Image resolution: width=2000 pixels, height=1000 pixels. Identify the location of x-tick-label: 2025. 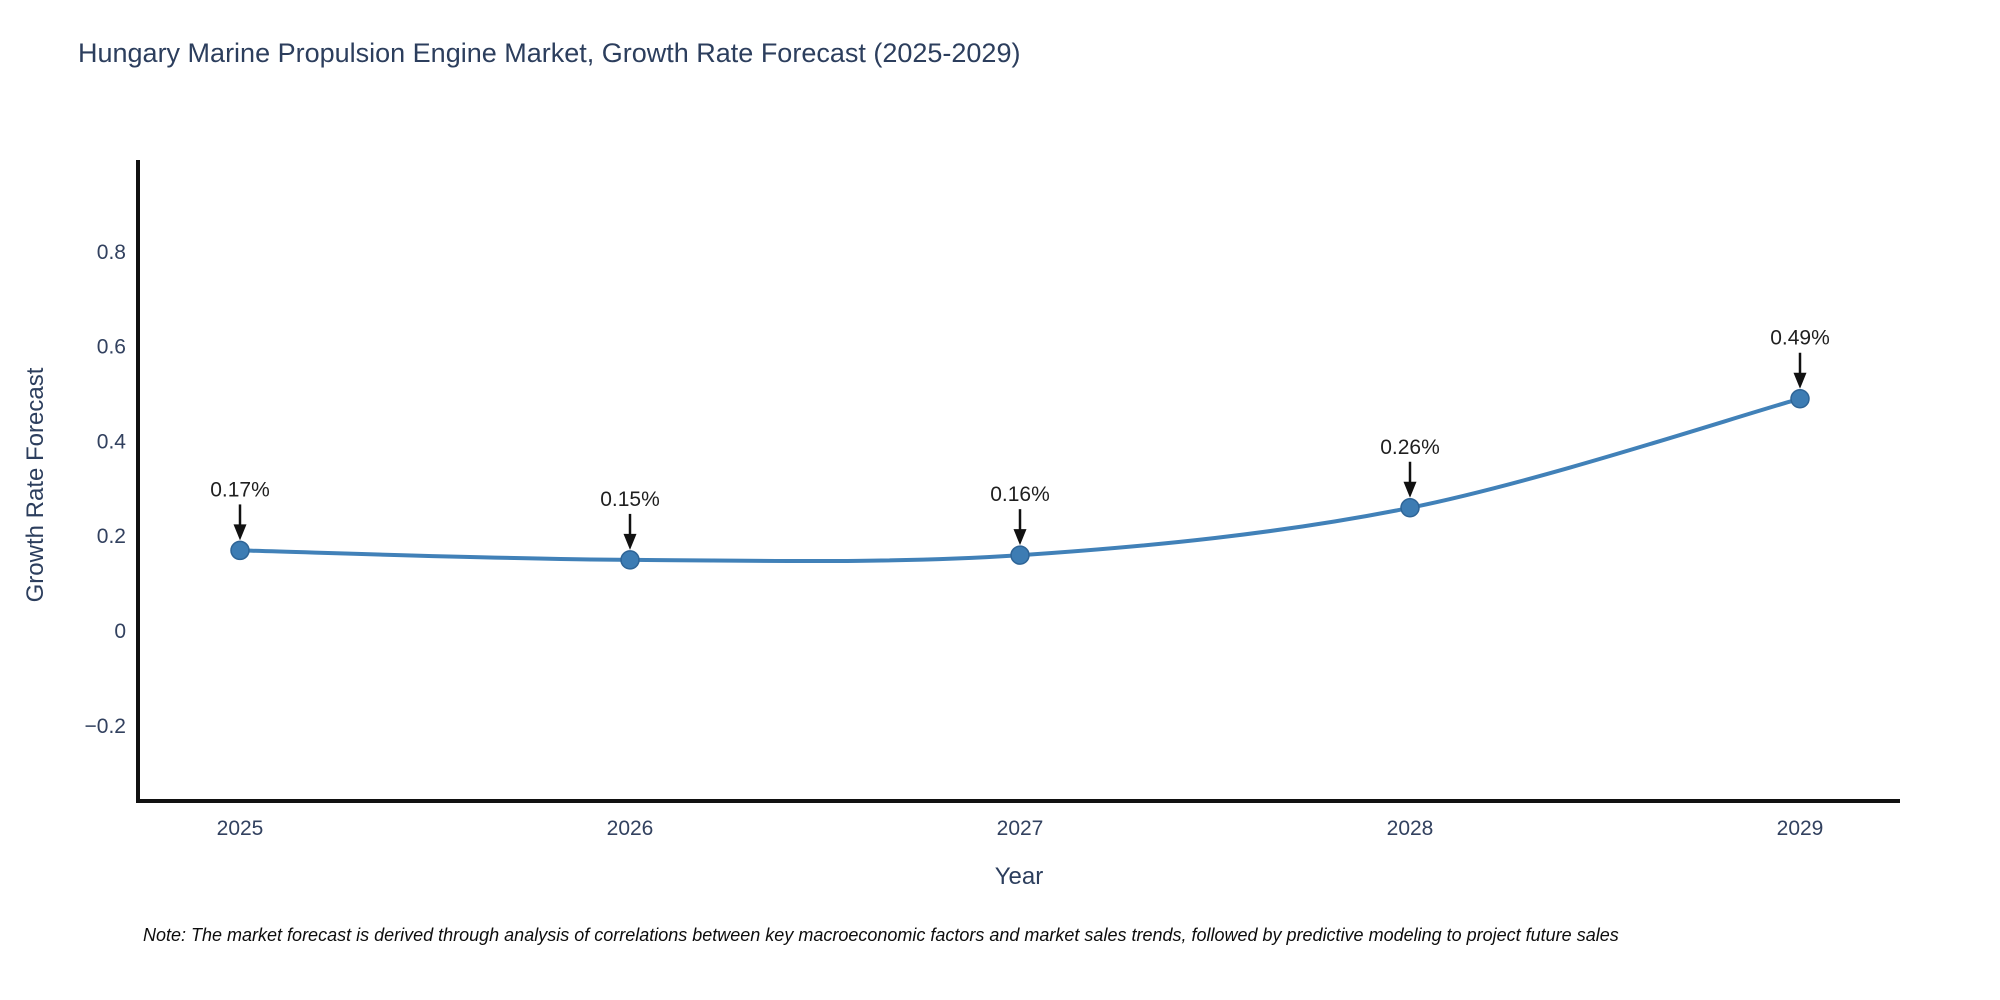
(240, 828).